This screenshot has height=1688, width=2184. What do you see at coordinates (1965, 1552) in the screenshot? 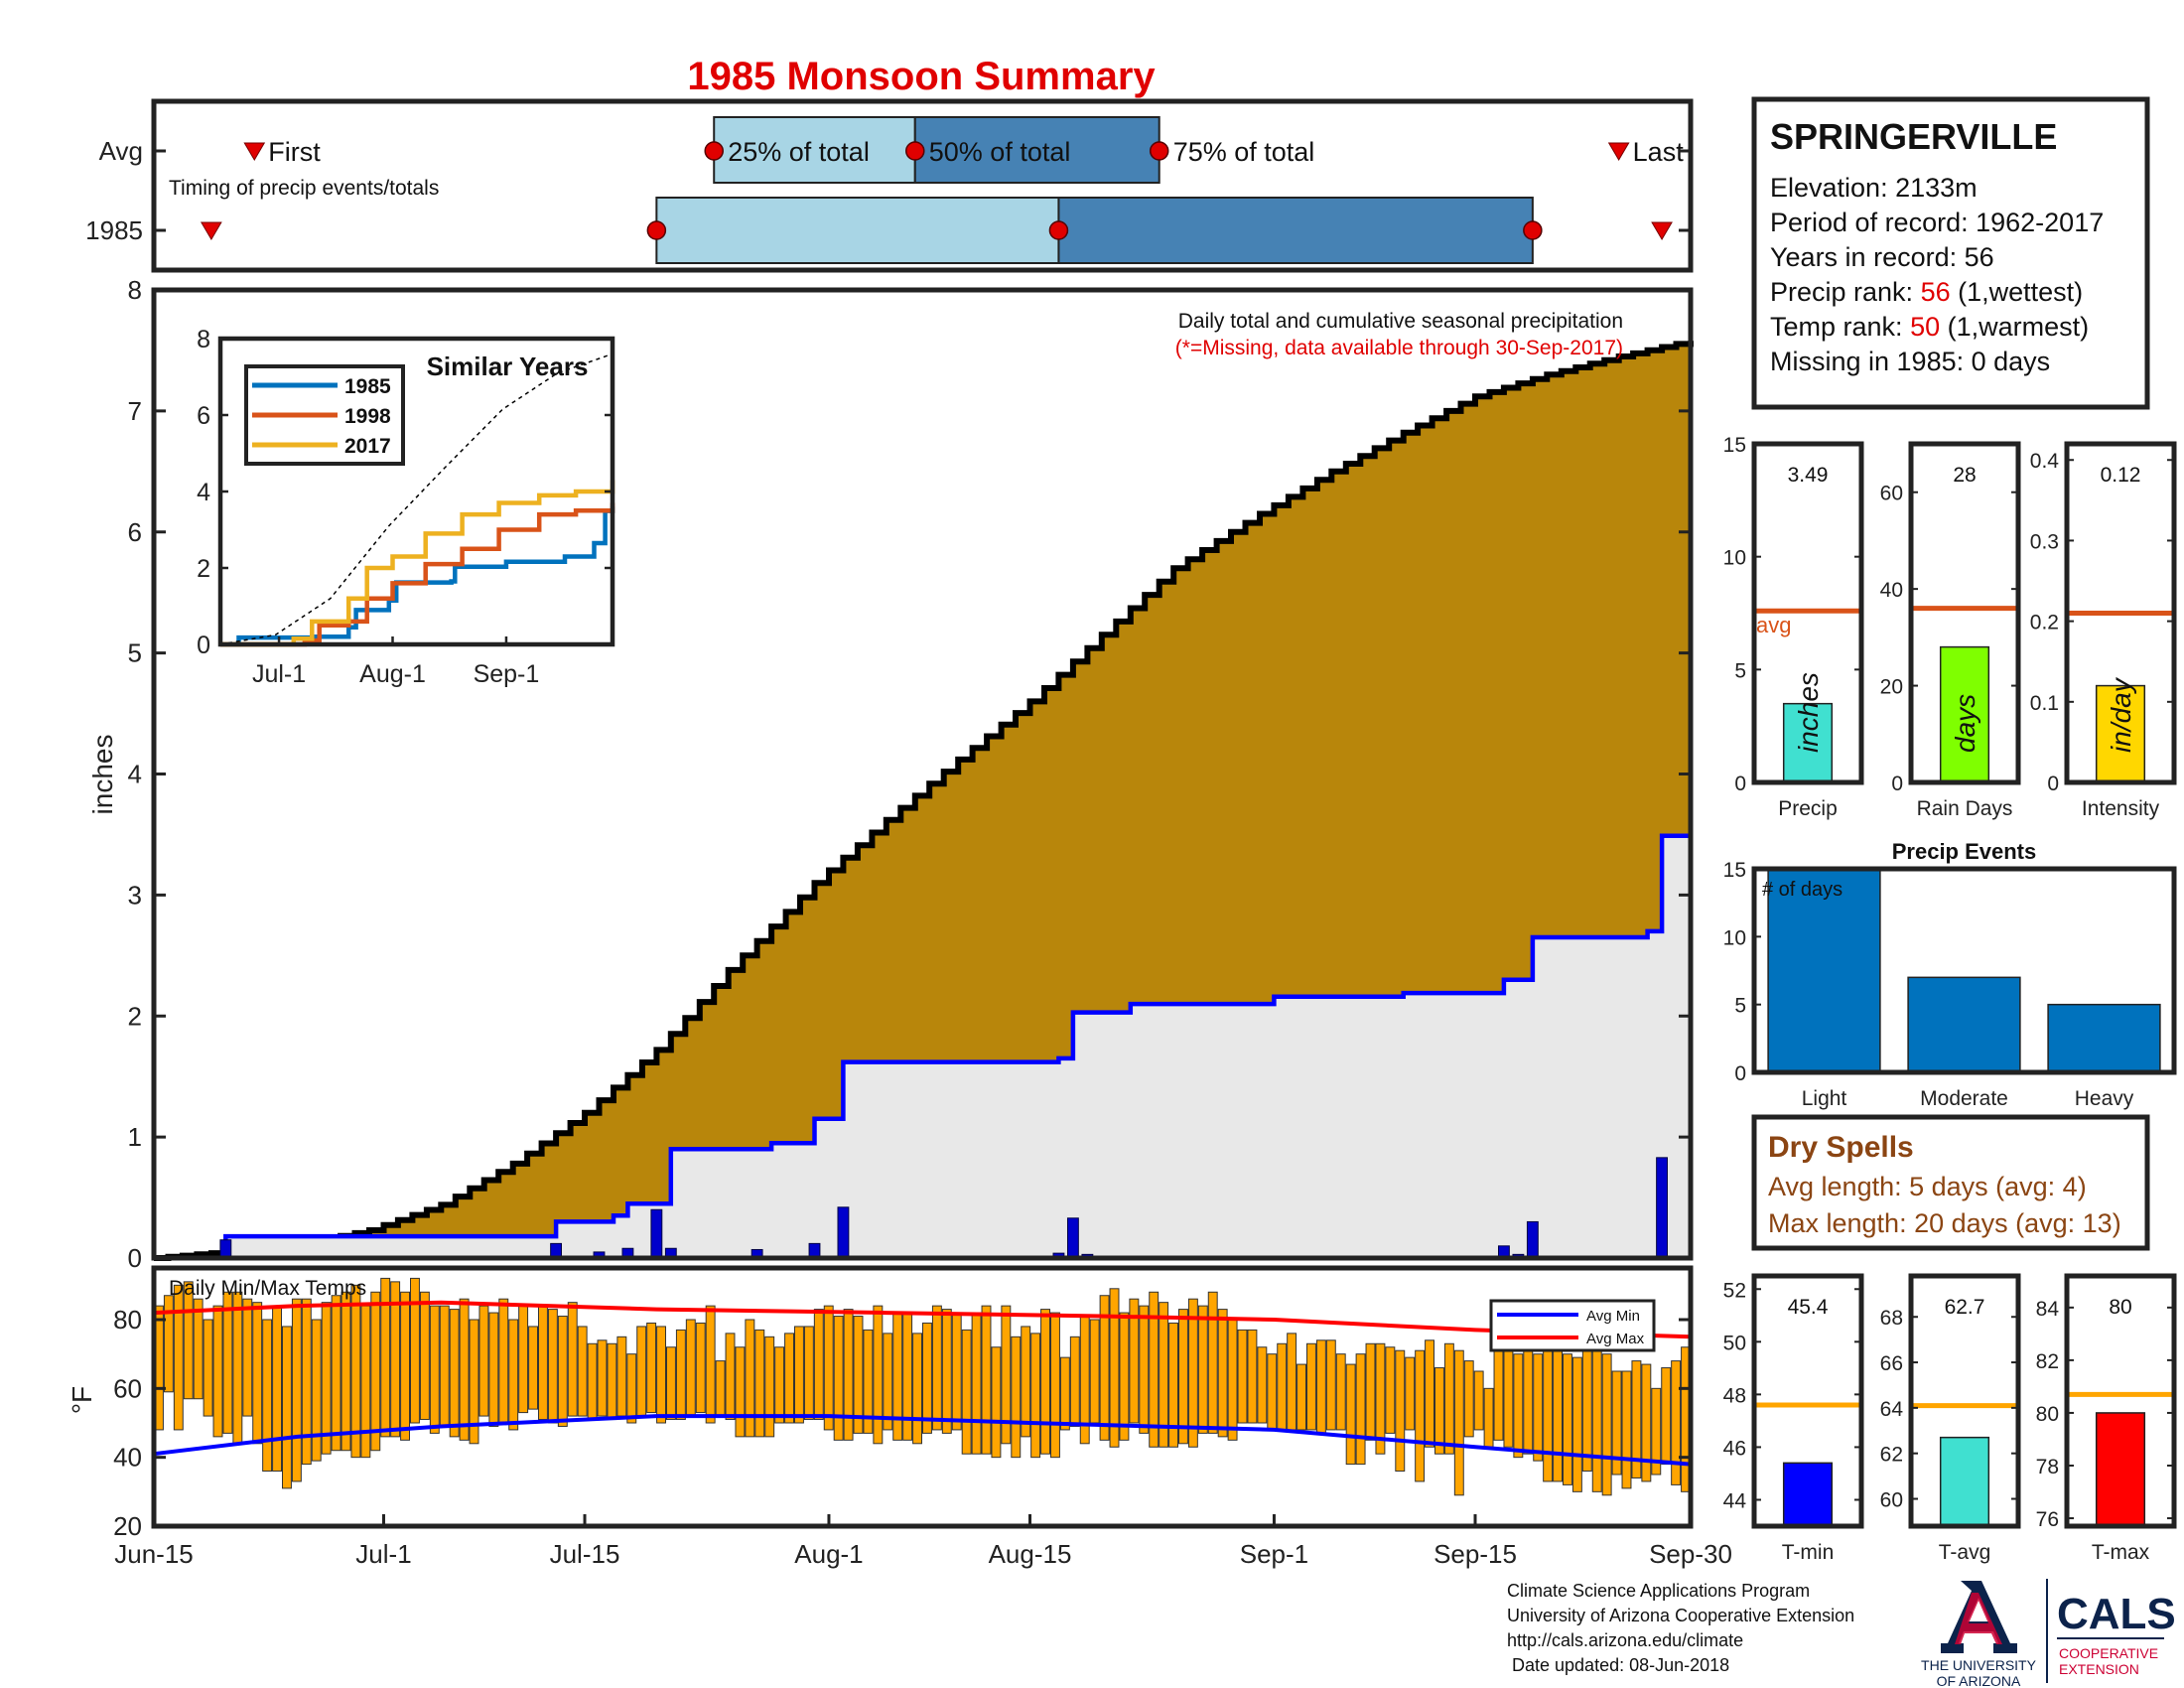
I see `x-axis-label: T-avg` at bounding box center [1965, 1552].